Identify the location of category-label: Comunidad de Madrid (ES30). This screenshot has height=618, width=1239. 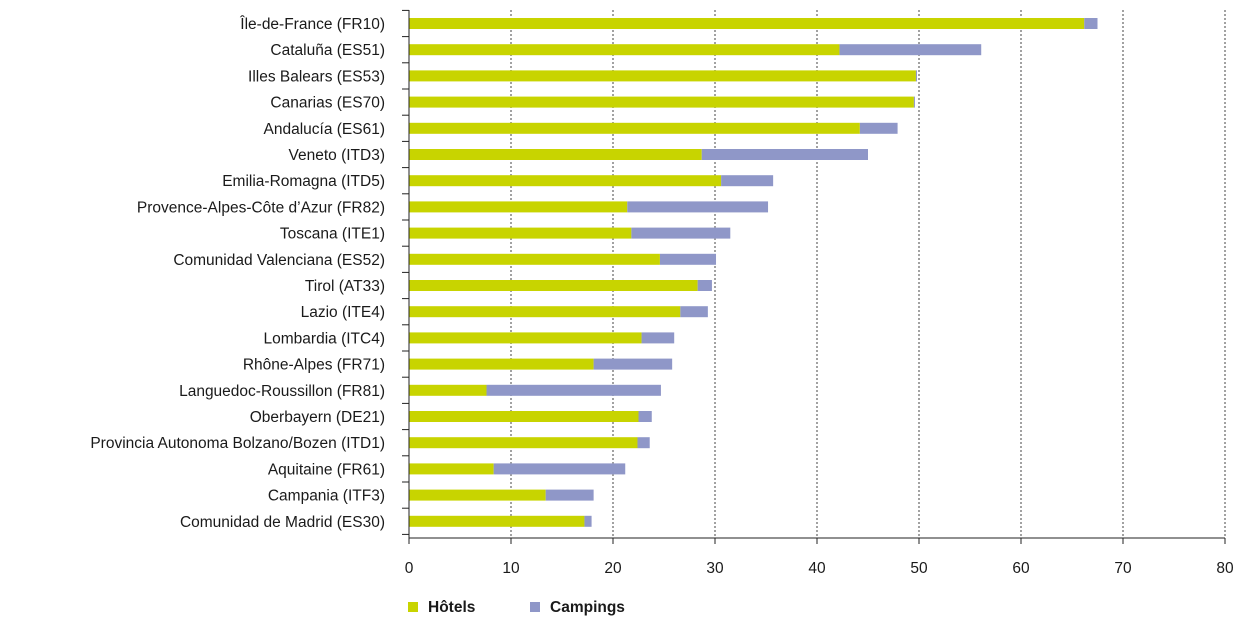
(282, 522).